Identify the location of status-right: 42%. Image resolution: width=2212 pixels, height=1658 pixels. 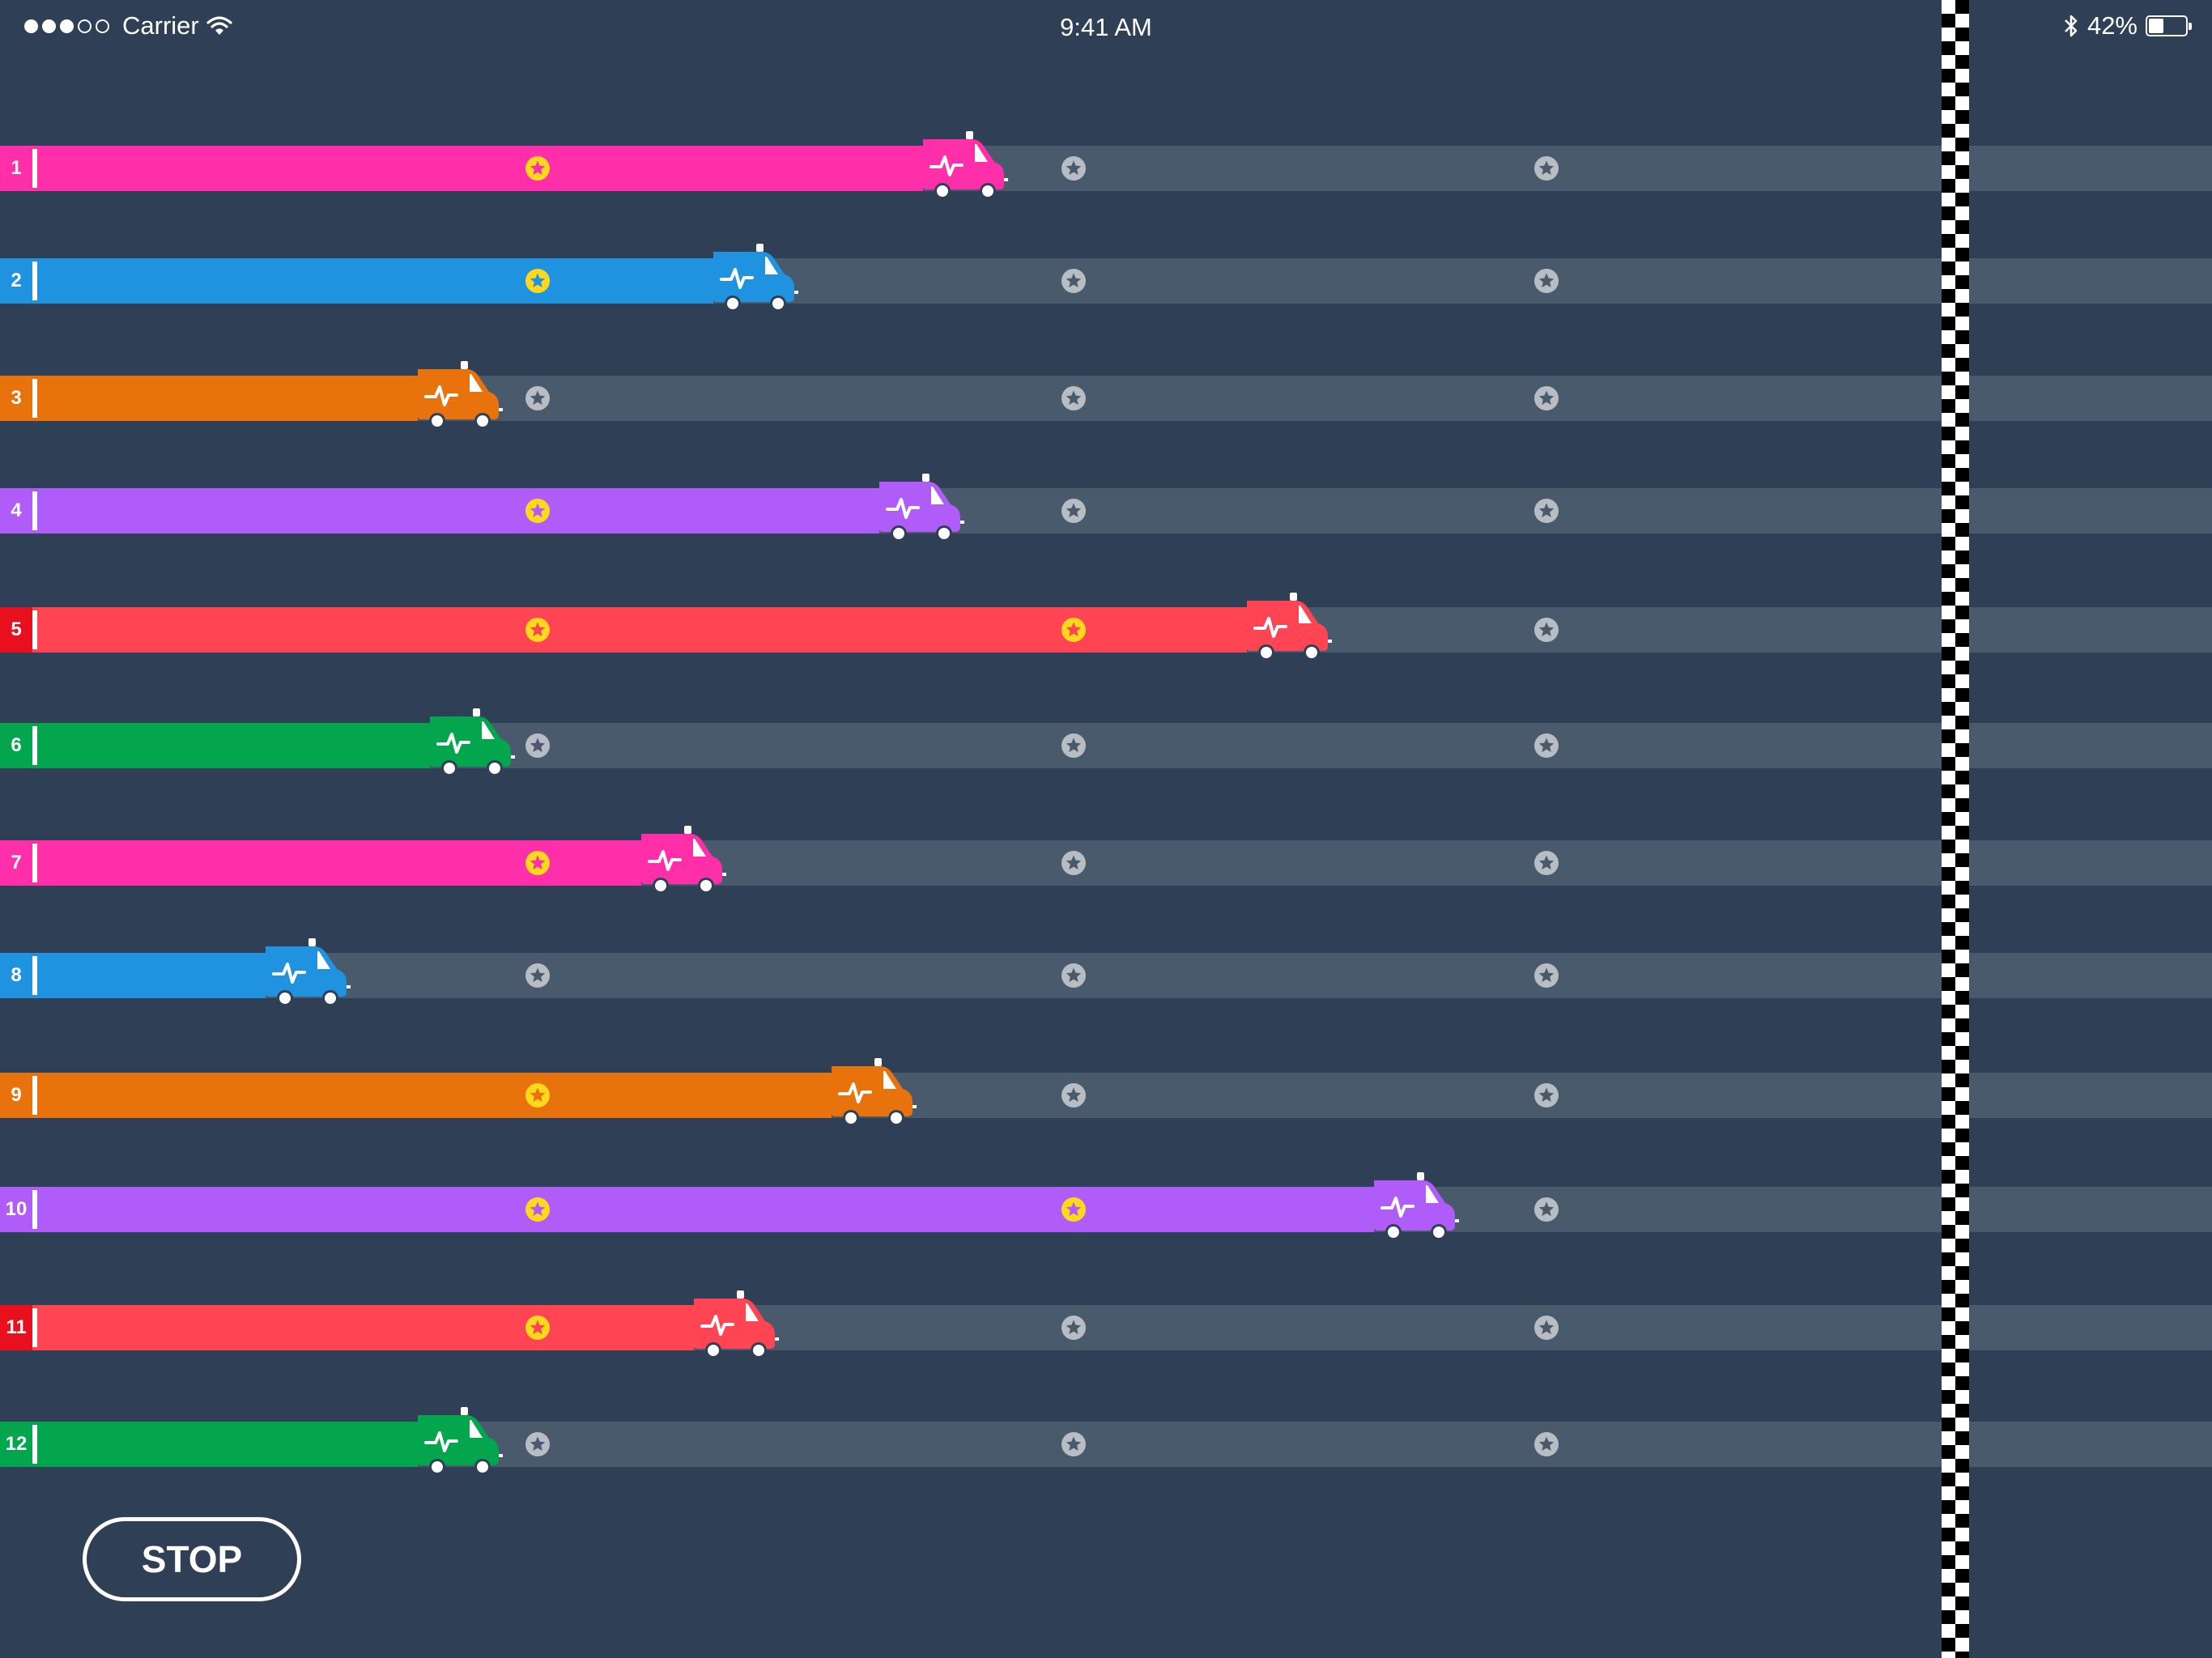
(2128, 25).